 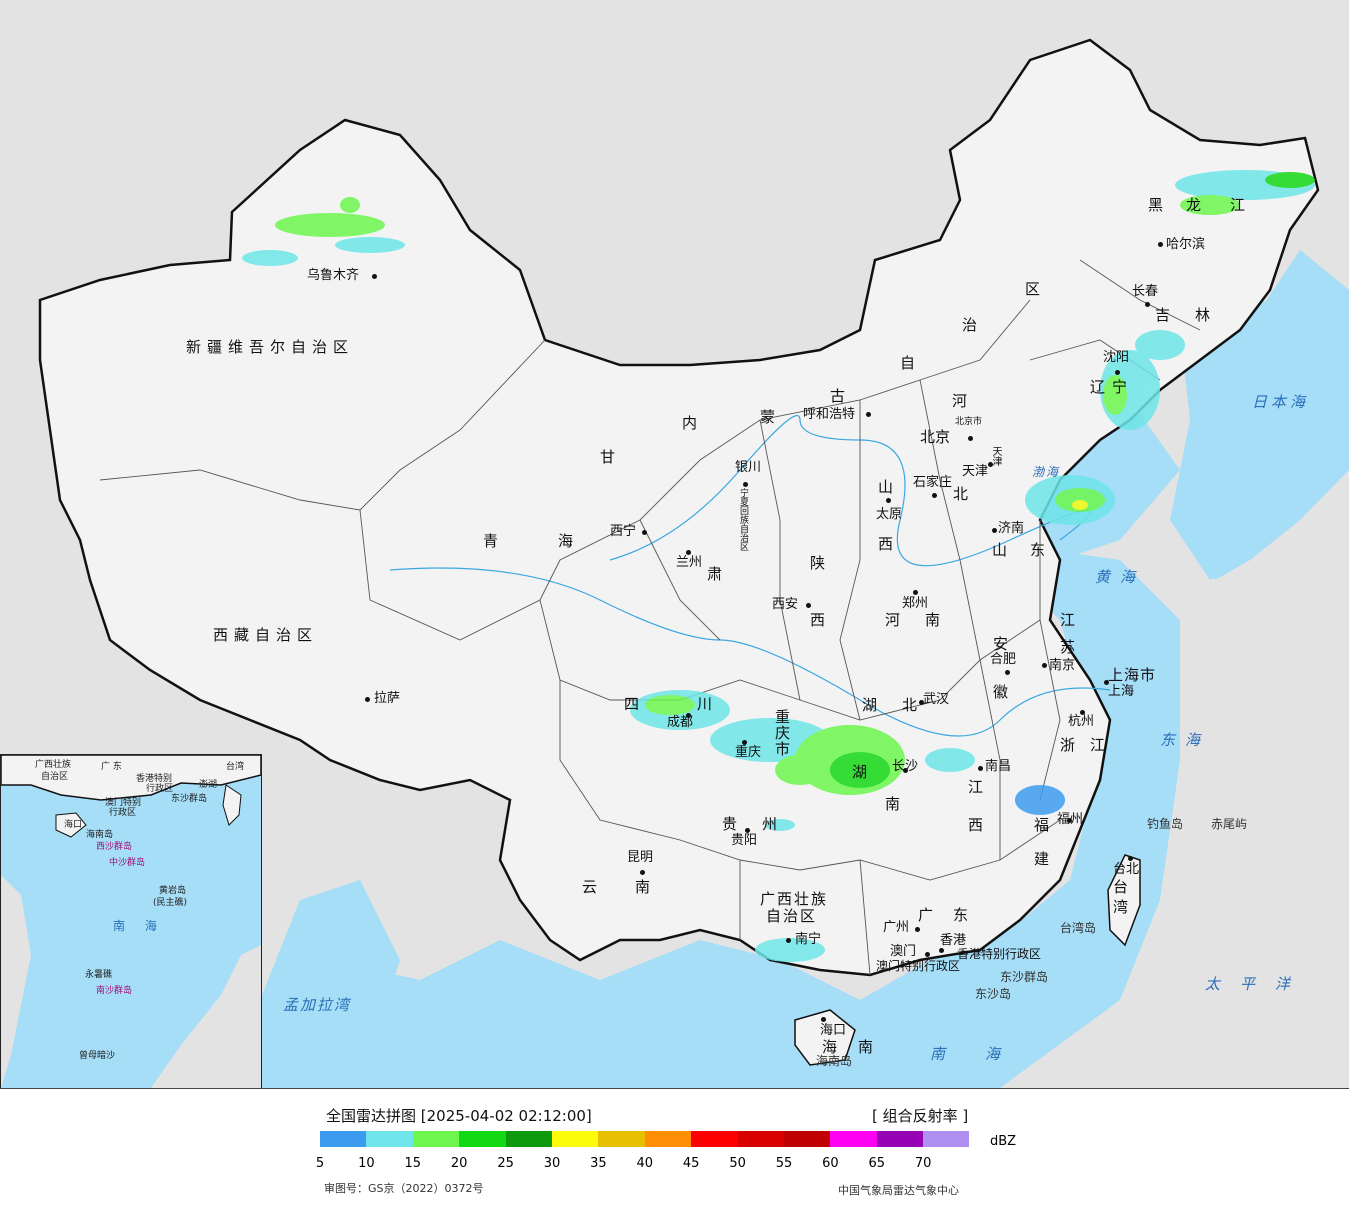 What do you see at coordinates (691, 1163) in the screenshot?
I see `scale-tick-label: 45` at bounding box center [691, 1163].